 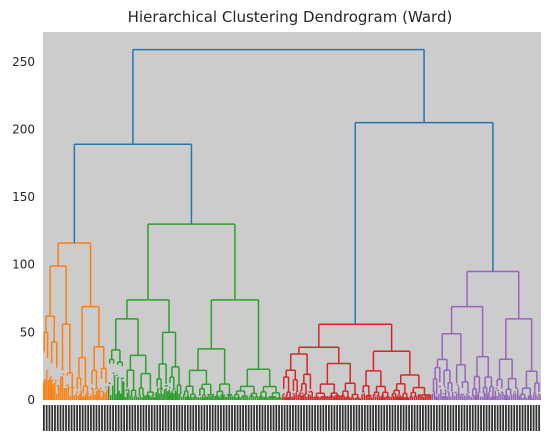 I want to click on y-tick-label: 50, so click(x=27, y=332).